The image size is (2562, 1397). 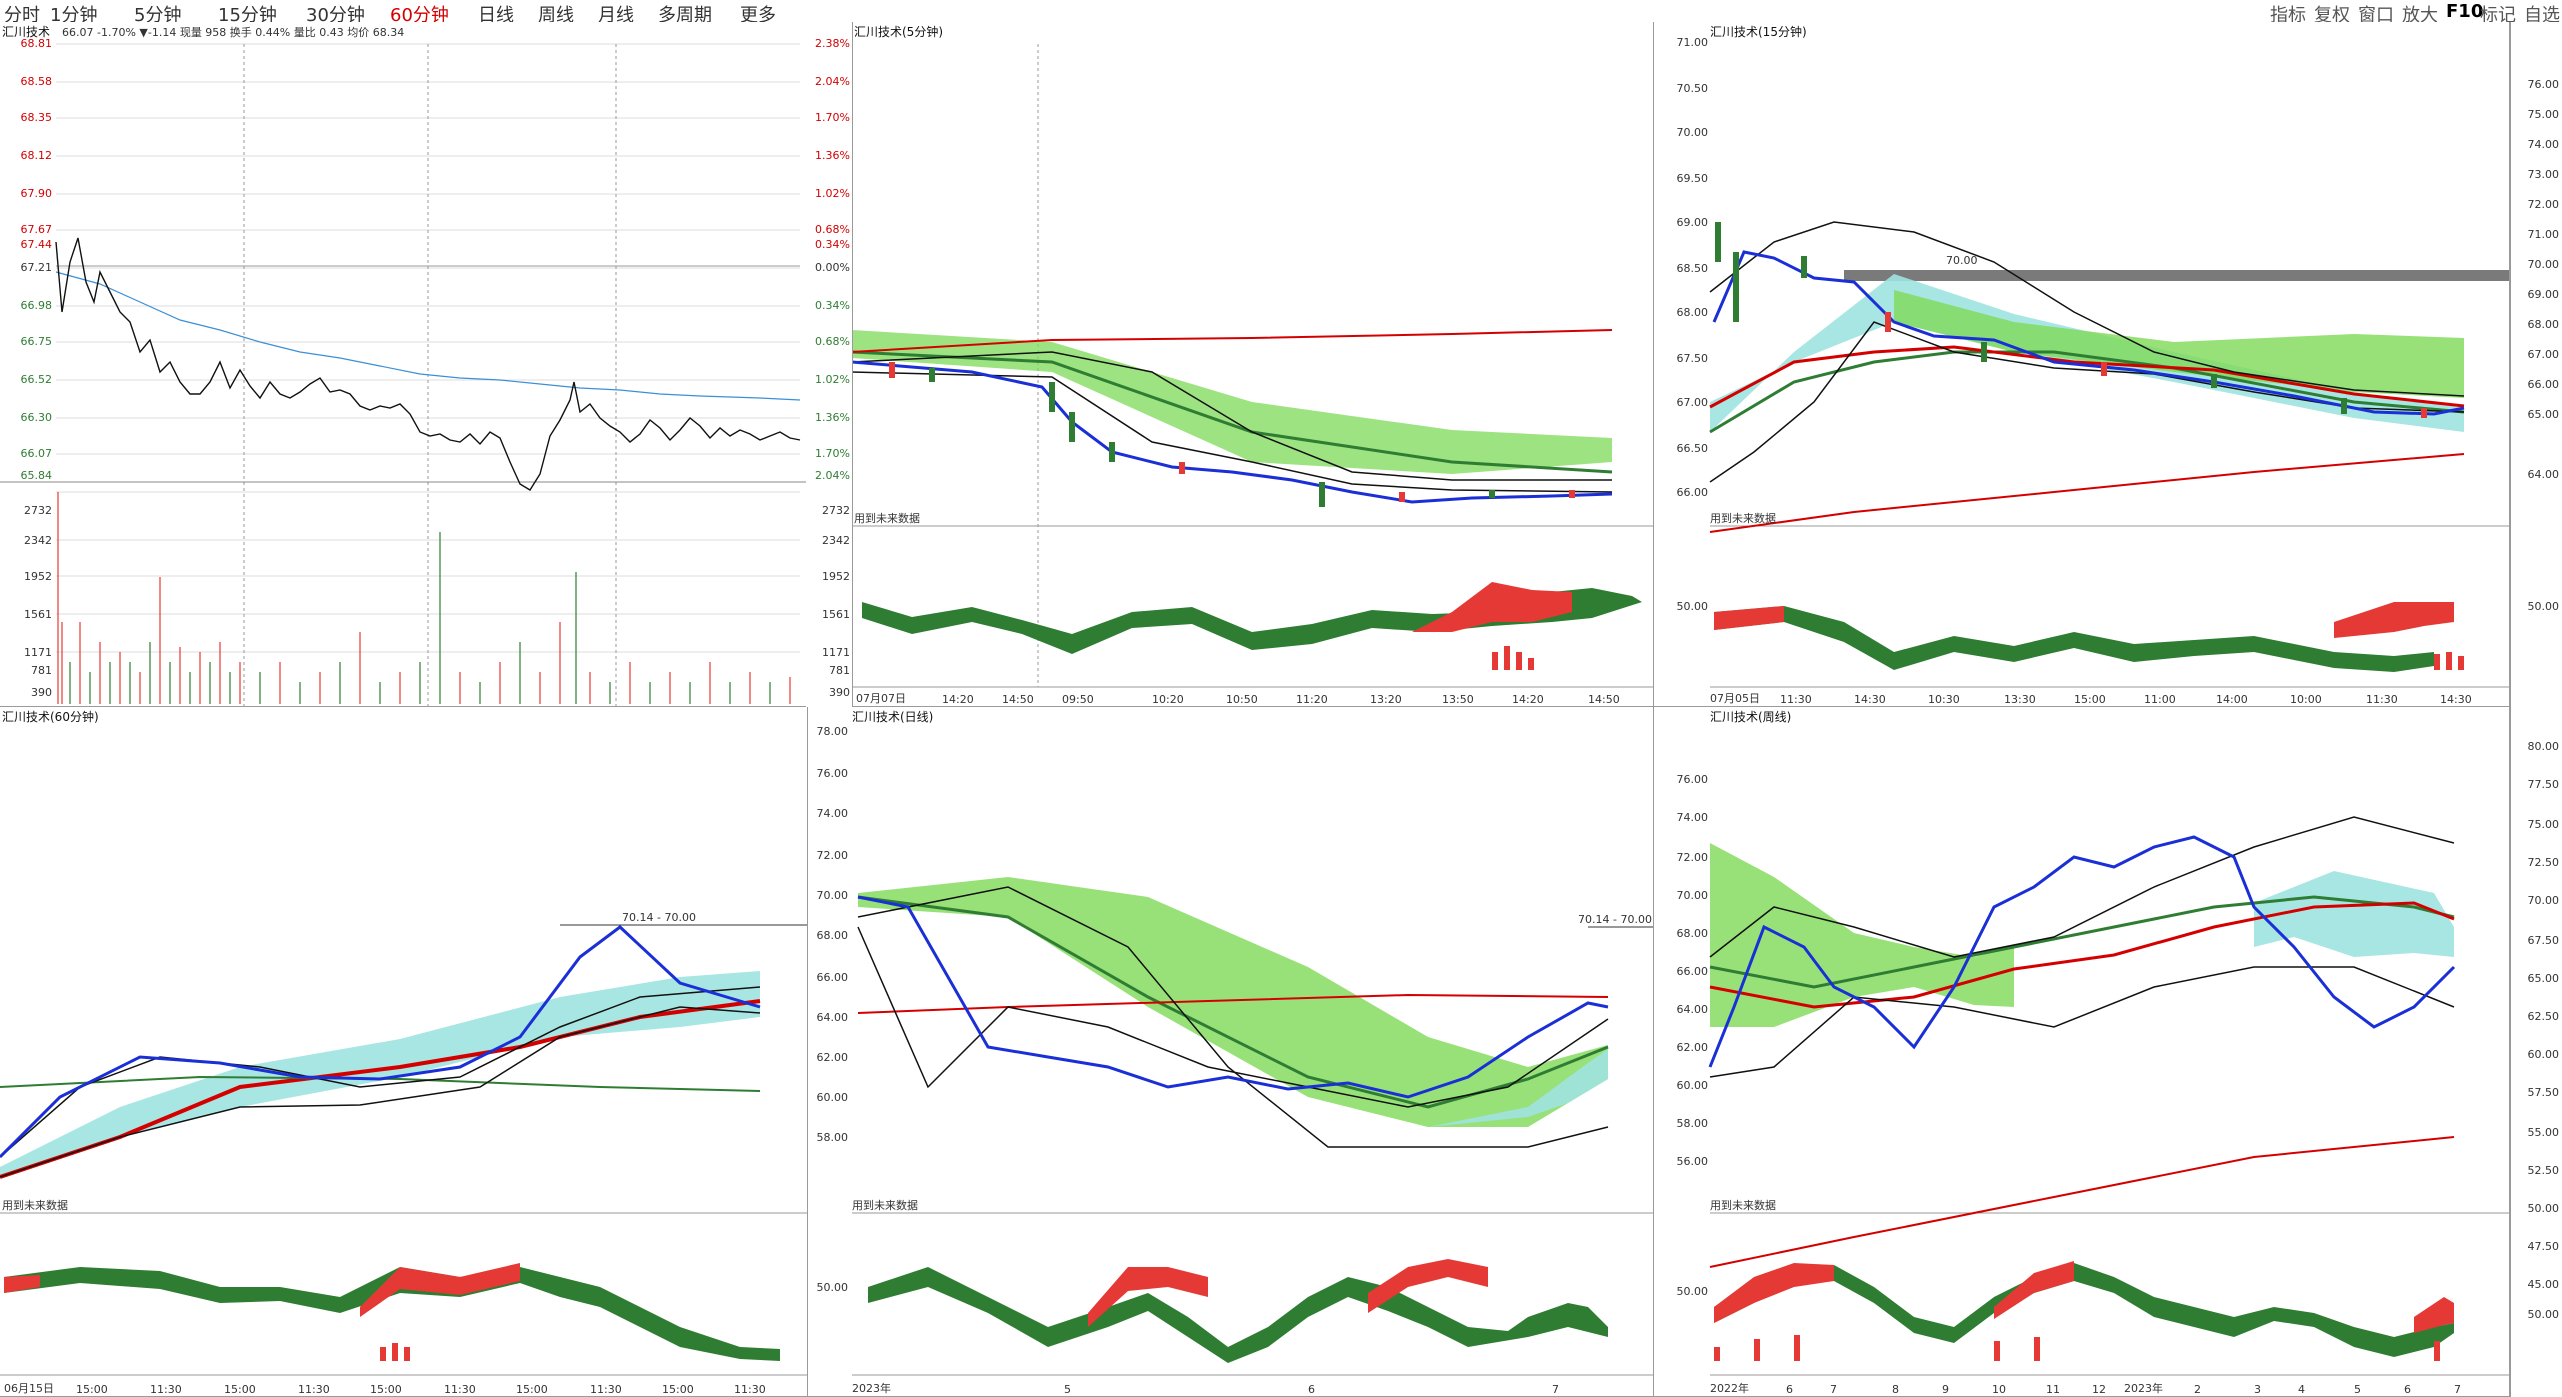 What do you see at coordinates (887, 518) in the screenshot?
I see `min5-future-data-note: 用到未来数据` at bounding box center [887, 518].